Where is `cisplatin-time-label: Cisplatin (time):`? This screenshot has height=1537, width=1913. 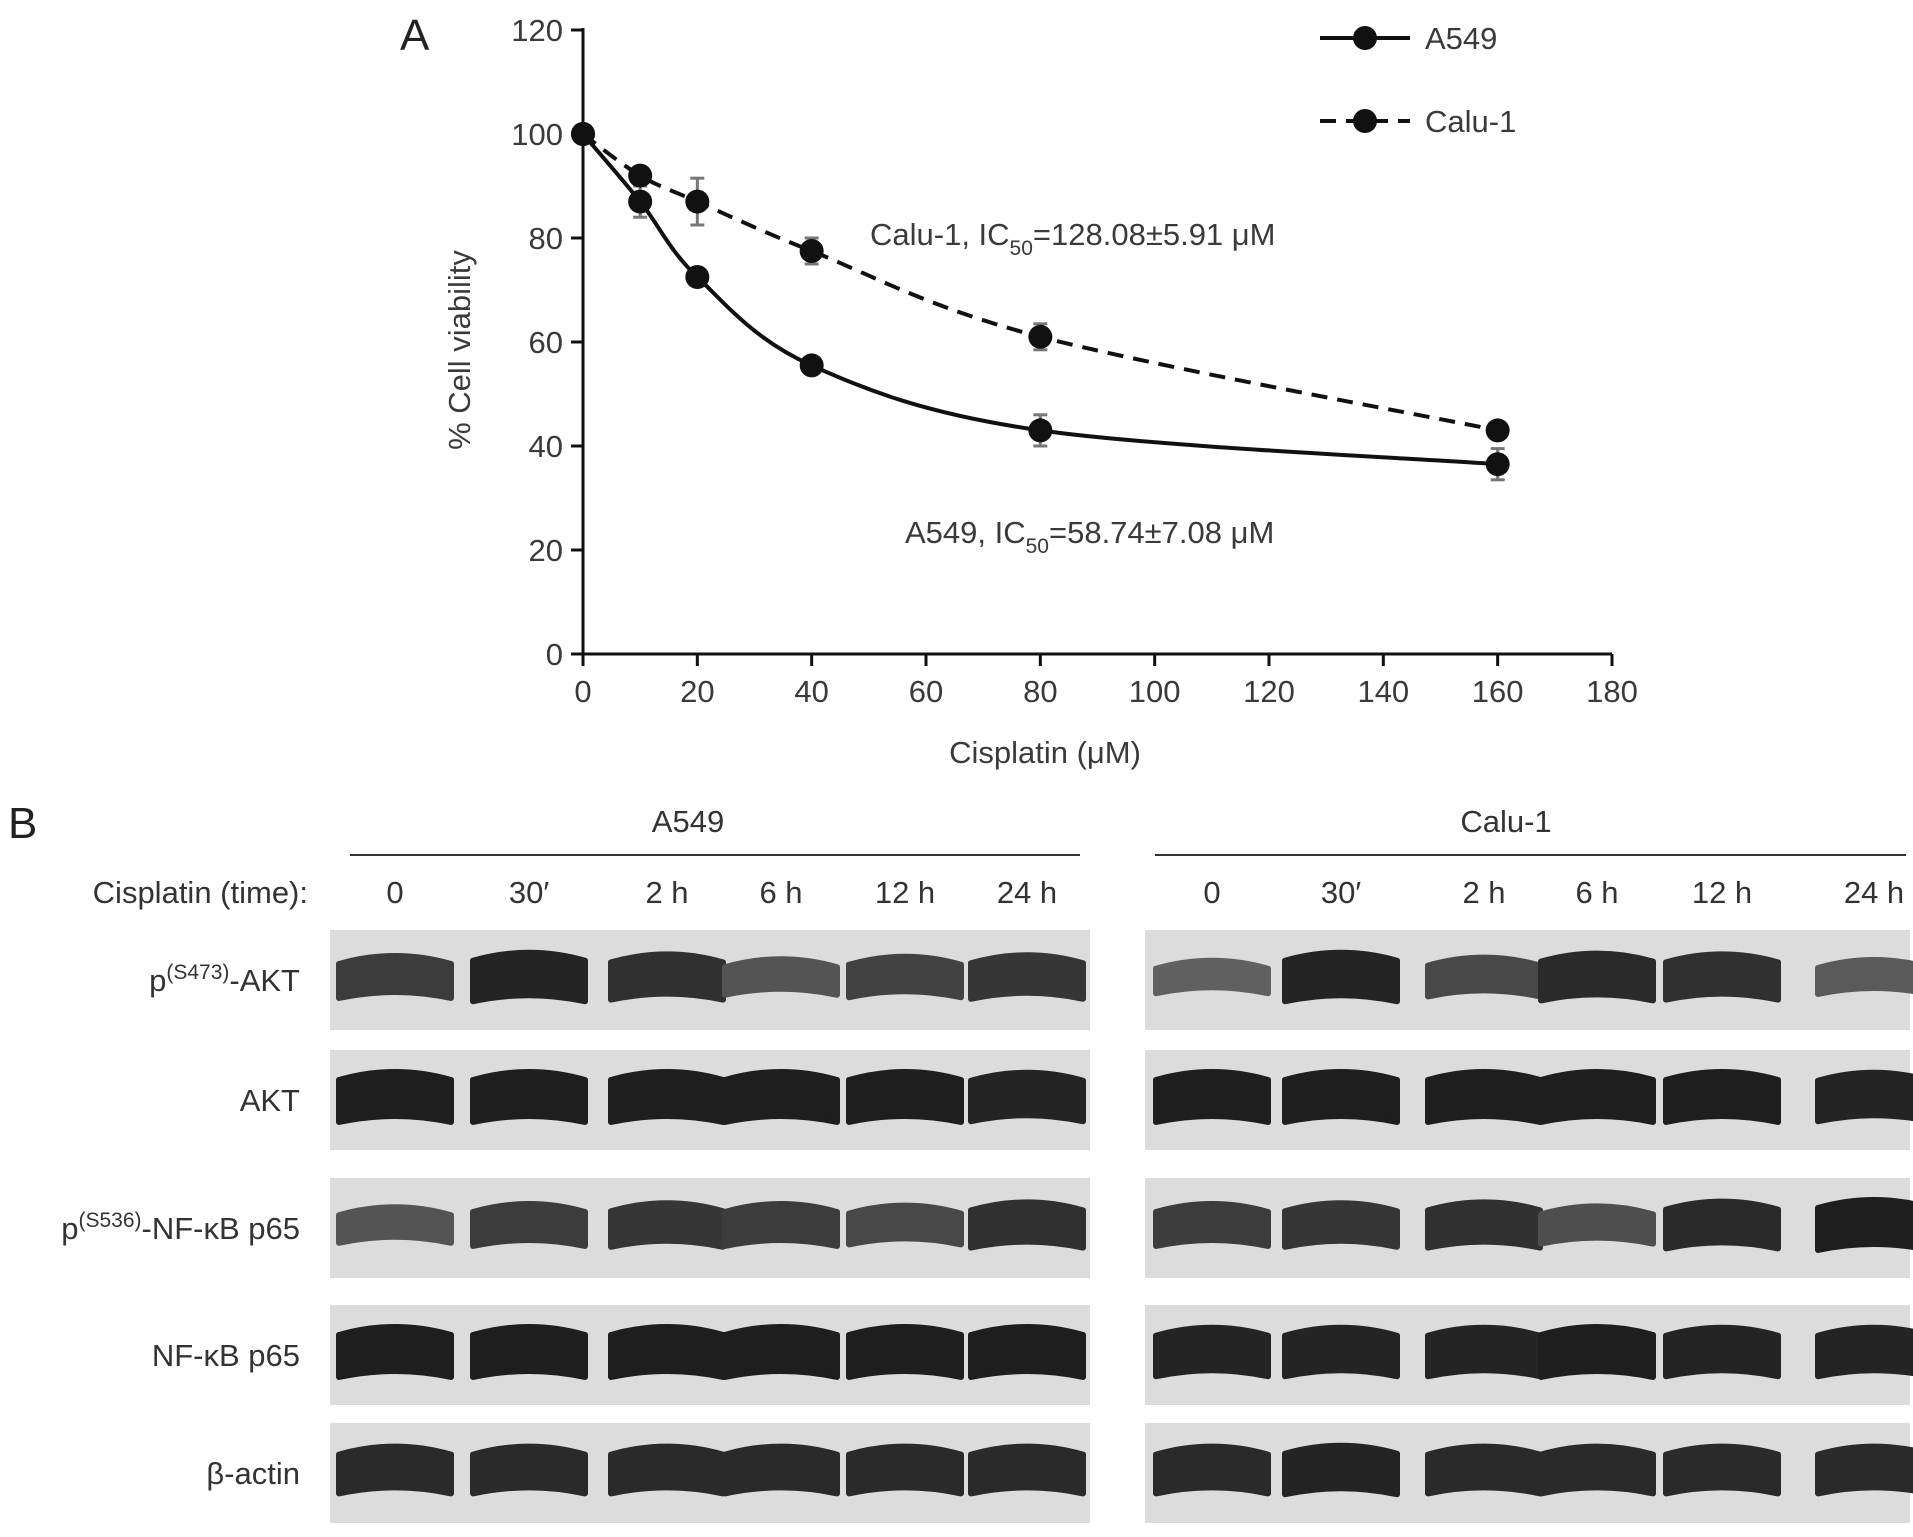
cisplatin-time-label: Cisplatin (time): is located at coordinates (200, 892).